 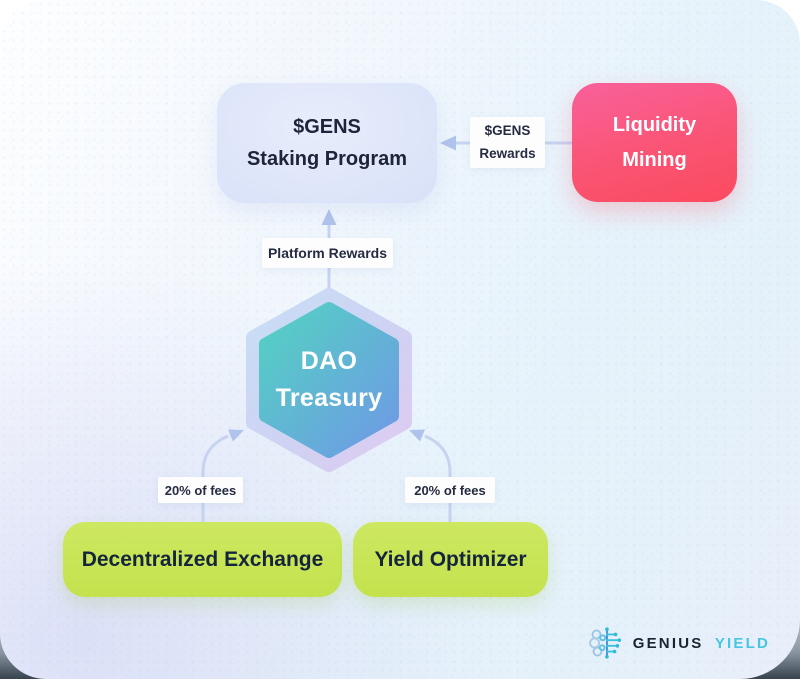 What do you see at coordinates (327, 143) in the screenshot?
I see `node-gens-staking-program: $GENS Staking Program` at bounding box center [327, 143].